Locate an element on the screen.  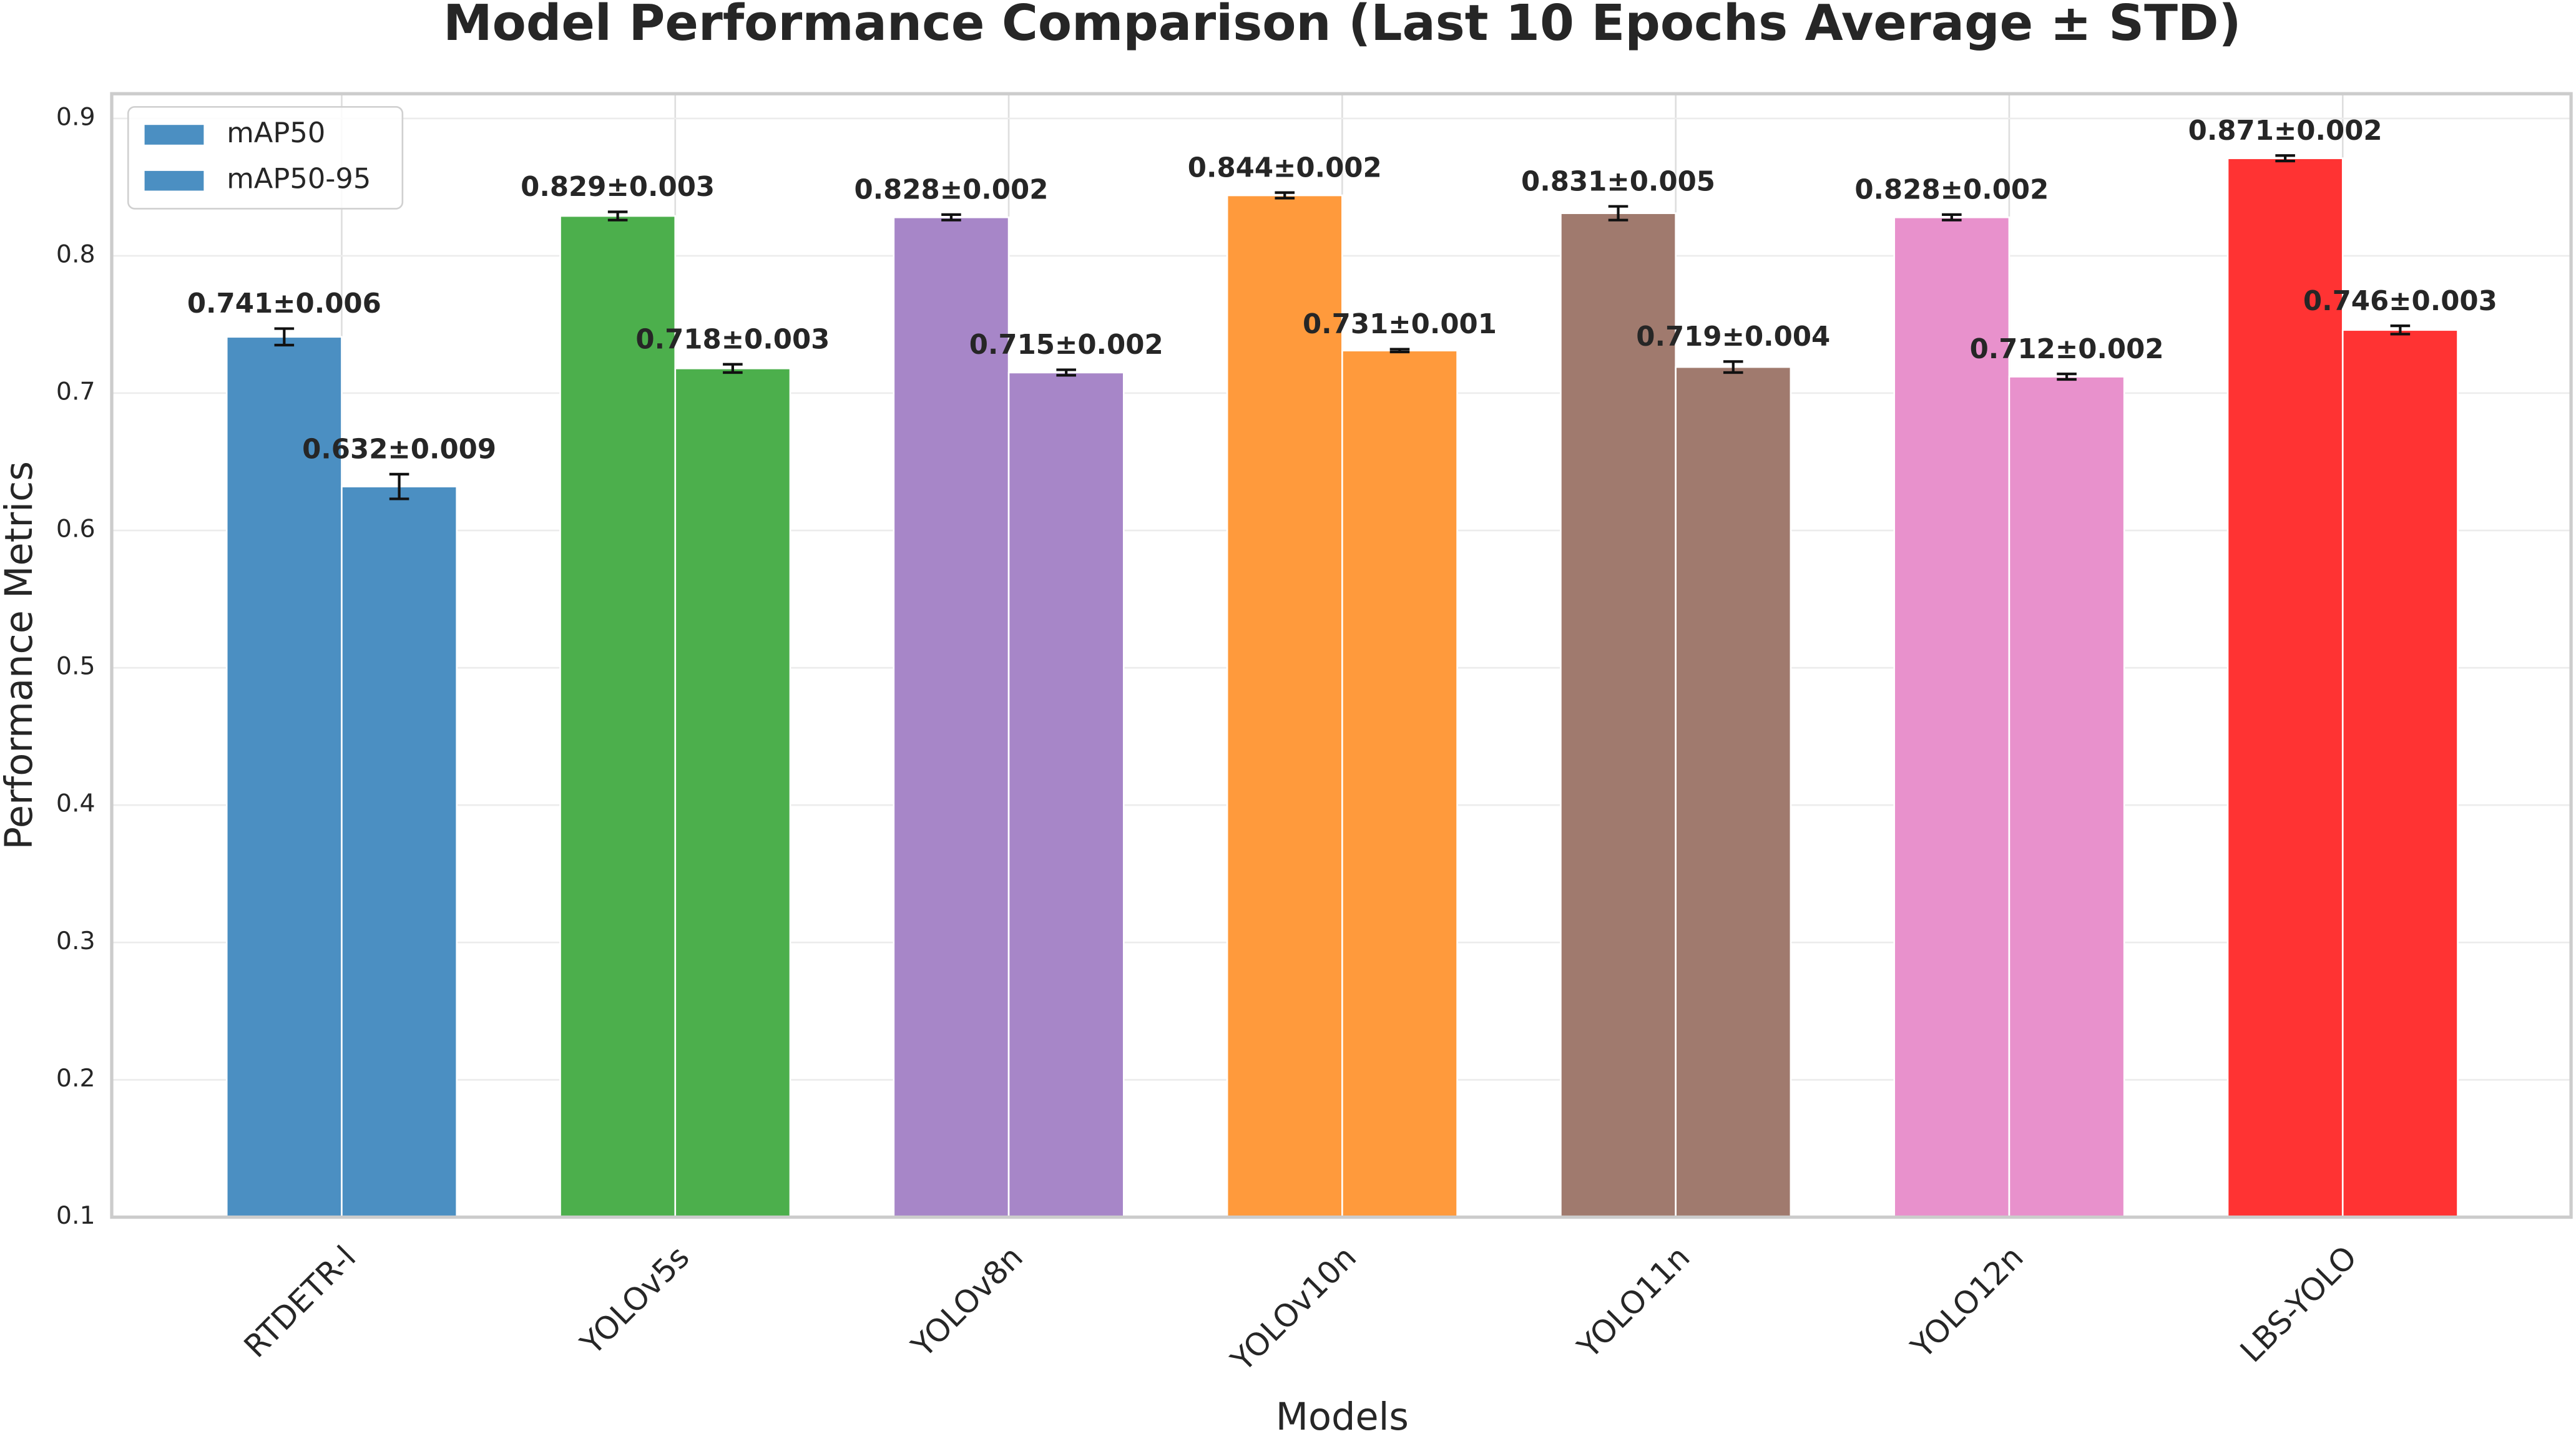
data-label: 0.746±0.003 is located at coordinates (2400, 301).